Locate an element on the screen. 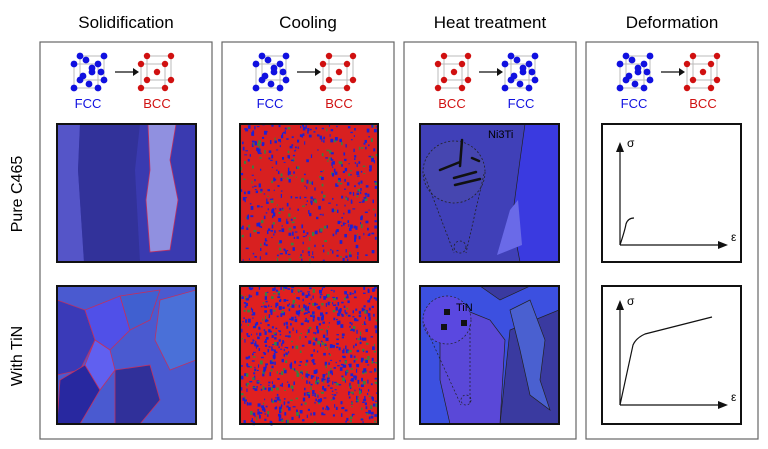 This screenshot has width=768, height=449. tin-label: TiN is located at coordinates (464, 308).